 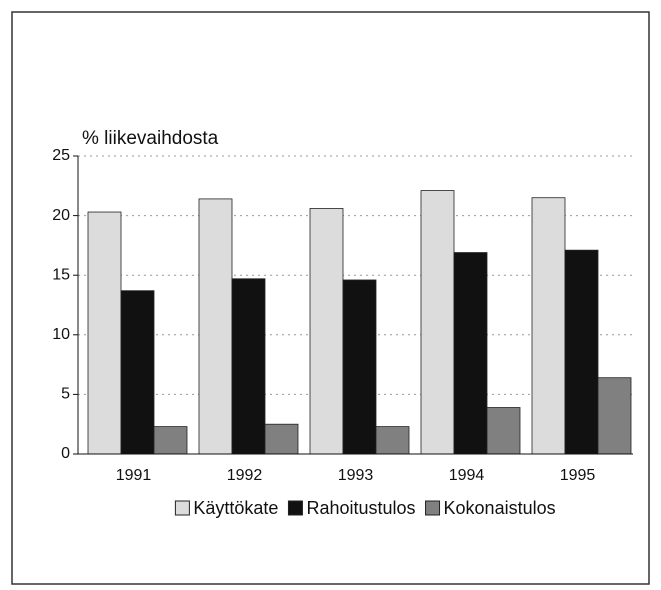 What do you see at coordinates (245, 475) in the screenshot?
I see `x-tick-label: 1992` at bounding box center [245, 475].